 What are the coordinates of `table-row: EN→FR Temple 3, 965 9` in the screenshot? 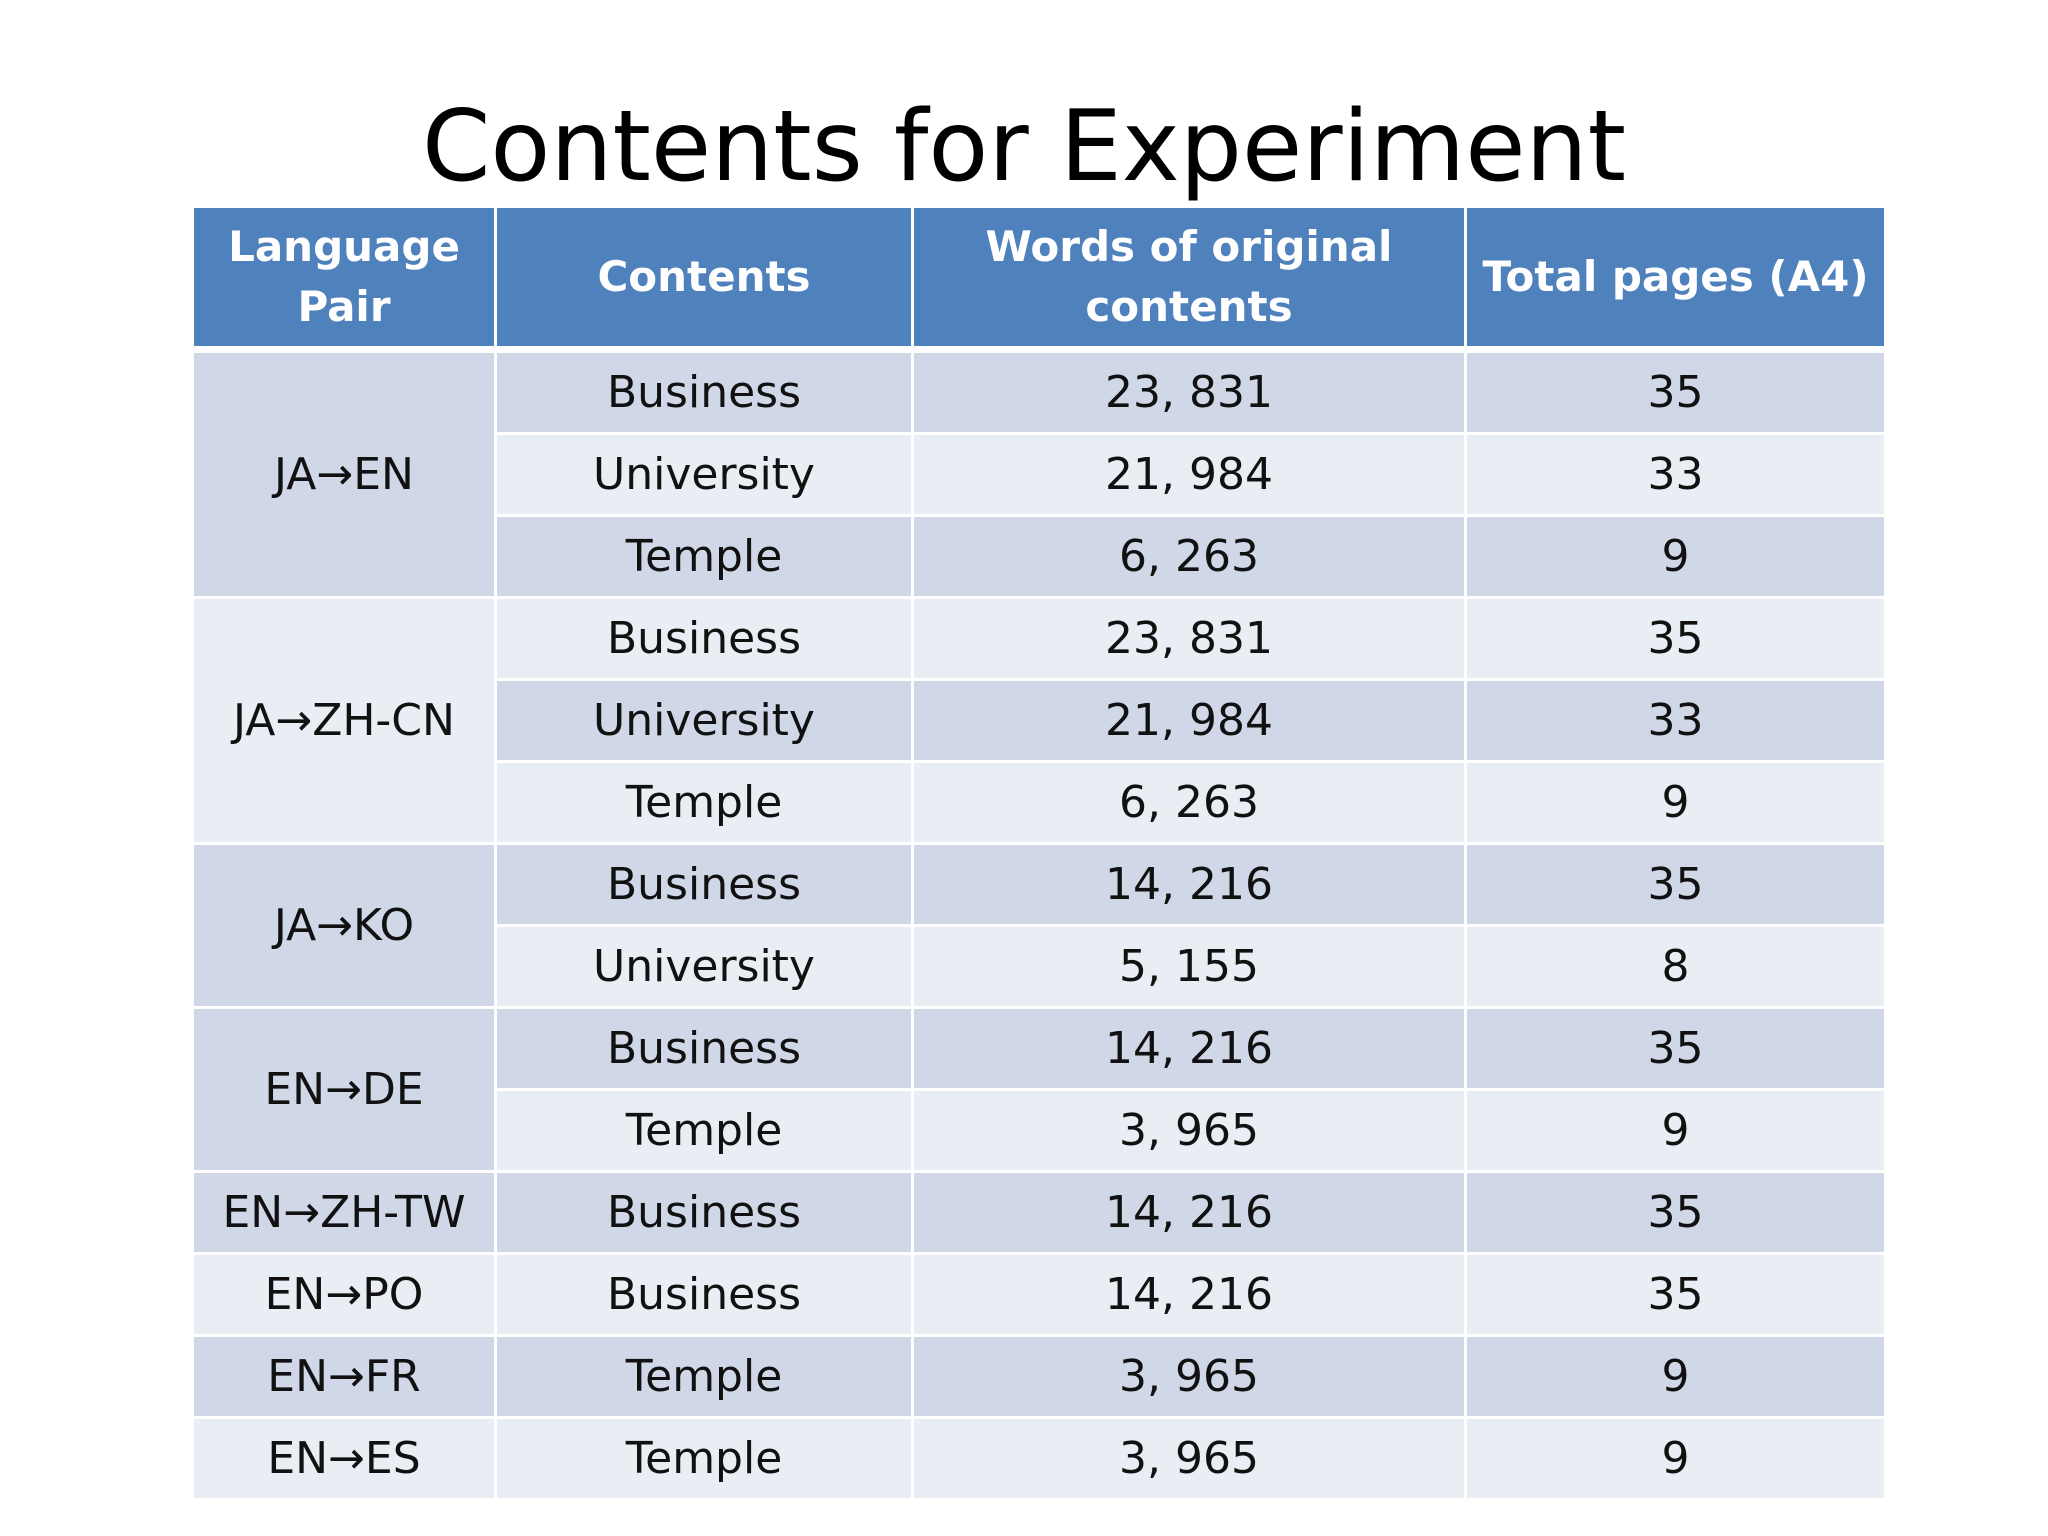 It's located at (1039, 1378).